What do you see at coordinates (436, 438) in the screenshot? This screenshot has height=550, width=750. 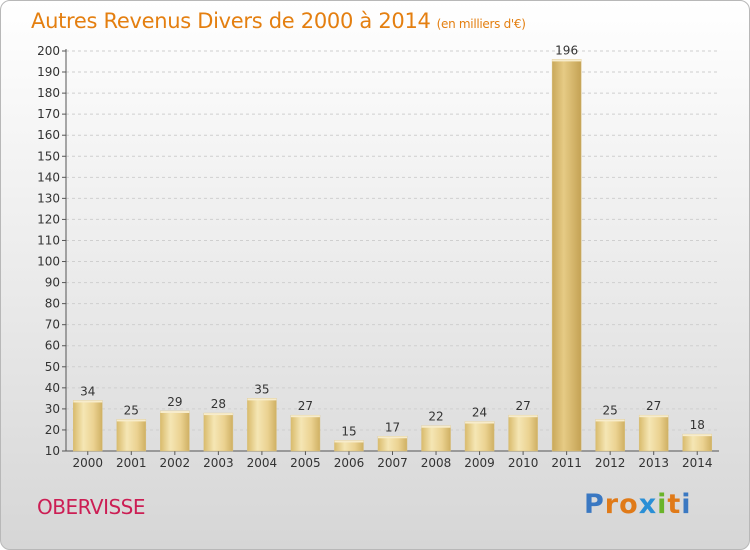 I see `bar-2008` at bounding box center [436, 438].